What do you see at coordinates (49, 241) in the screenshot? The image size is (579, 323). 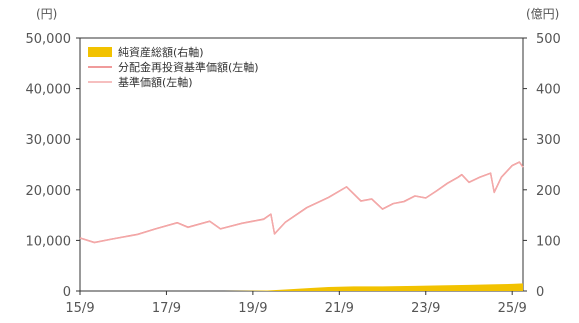 I see `left-y-tick-label: 10,000` at bounding box center [49, 241].